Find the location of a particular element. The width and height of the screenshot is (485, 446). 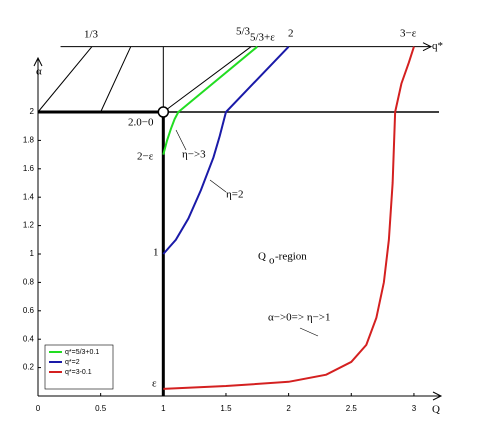

x-tick-label: 0.5 is located at coordinates (101, 408).